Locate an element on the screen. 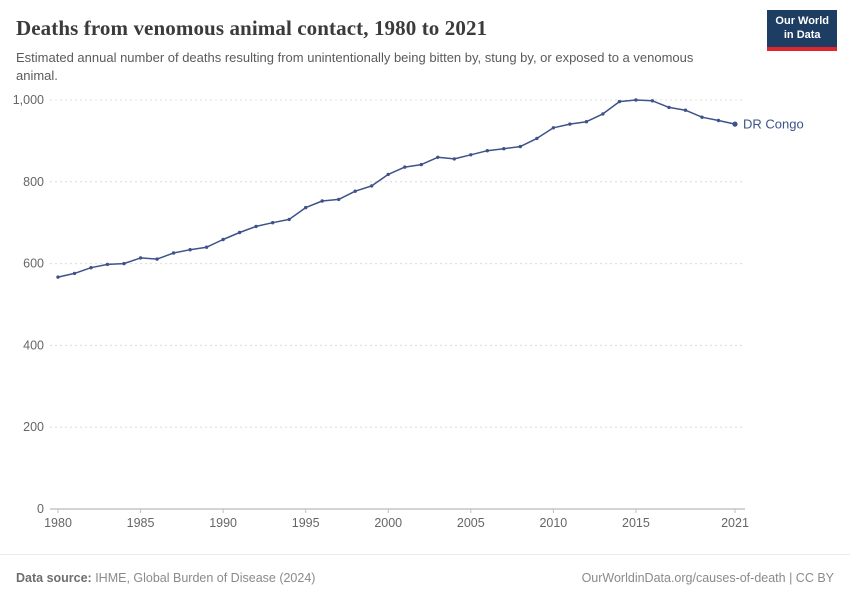  svg-text: 0 is located at coordinates (40, 509).